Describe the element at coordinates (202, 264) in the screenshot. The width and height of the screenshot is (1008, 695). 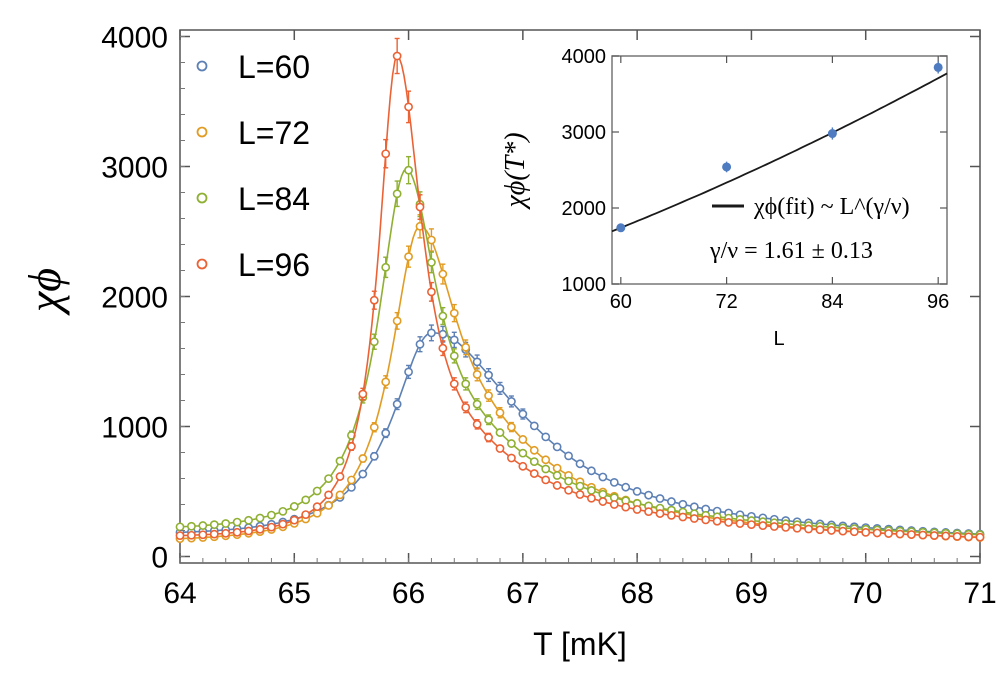
I see `legend-marker-L=96` at that location.